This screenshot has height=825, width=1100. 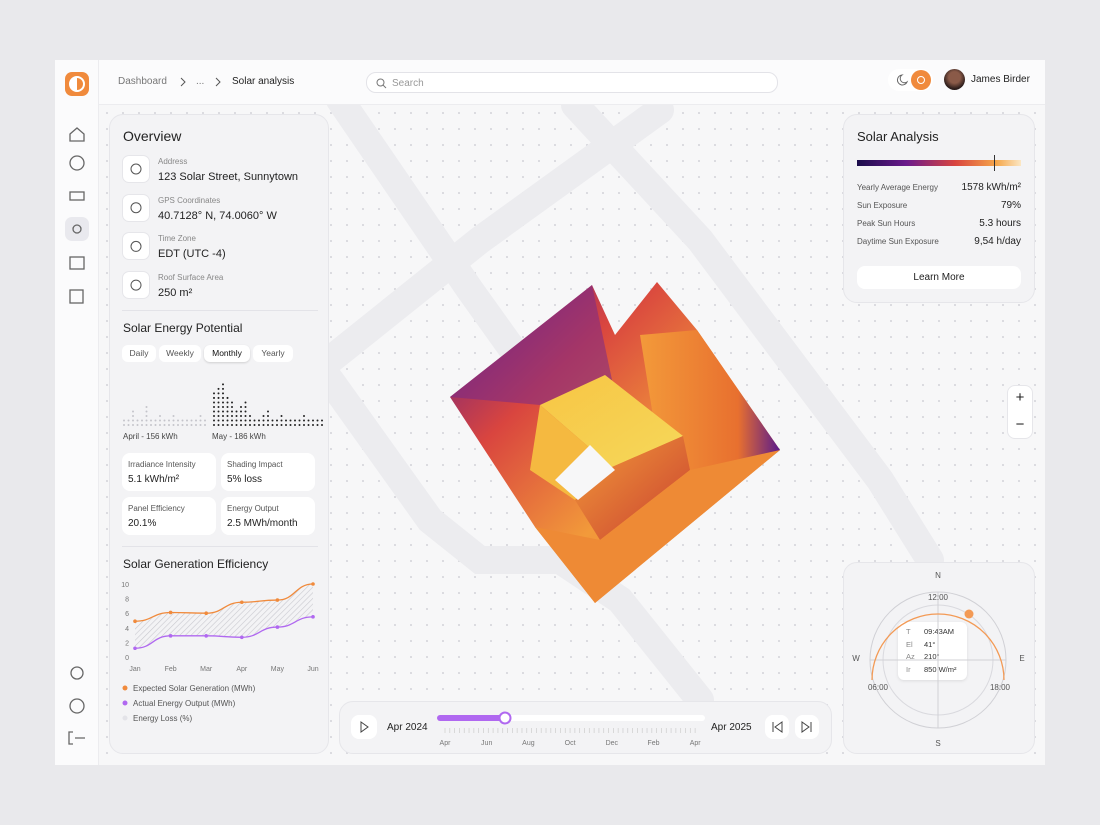 I want to click on sidebar, so click(x=77, y=412).